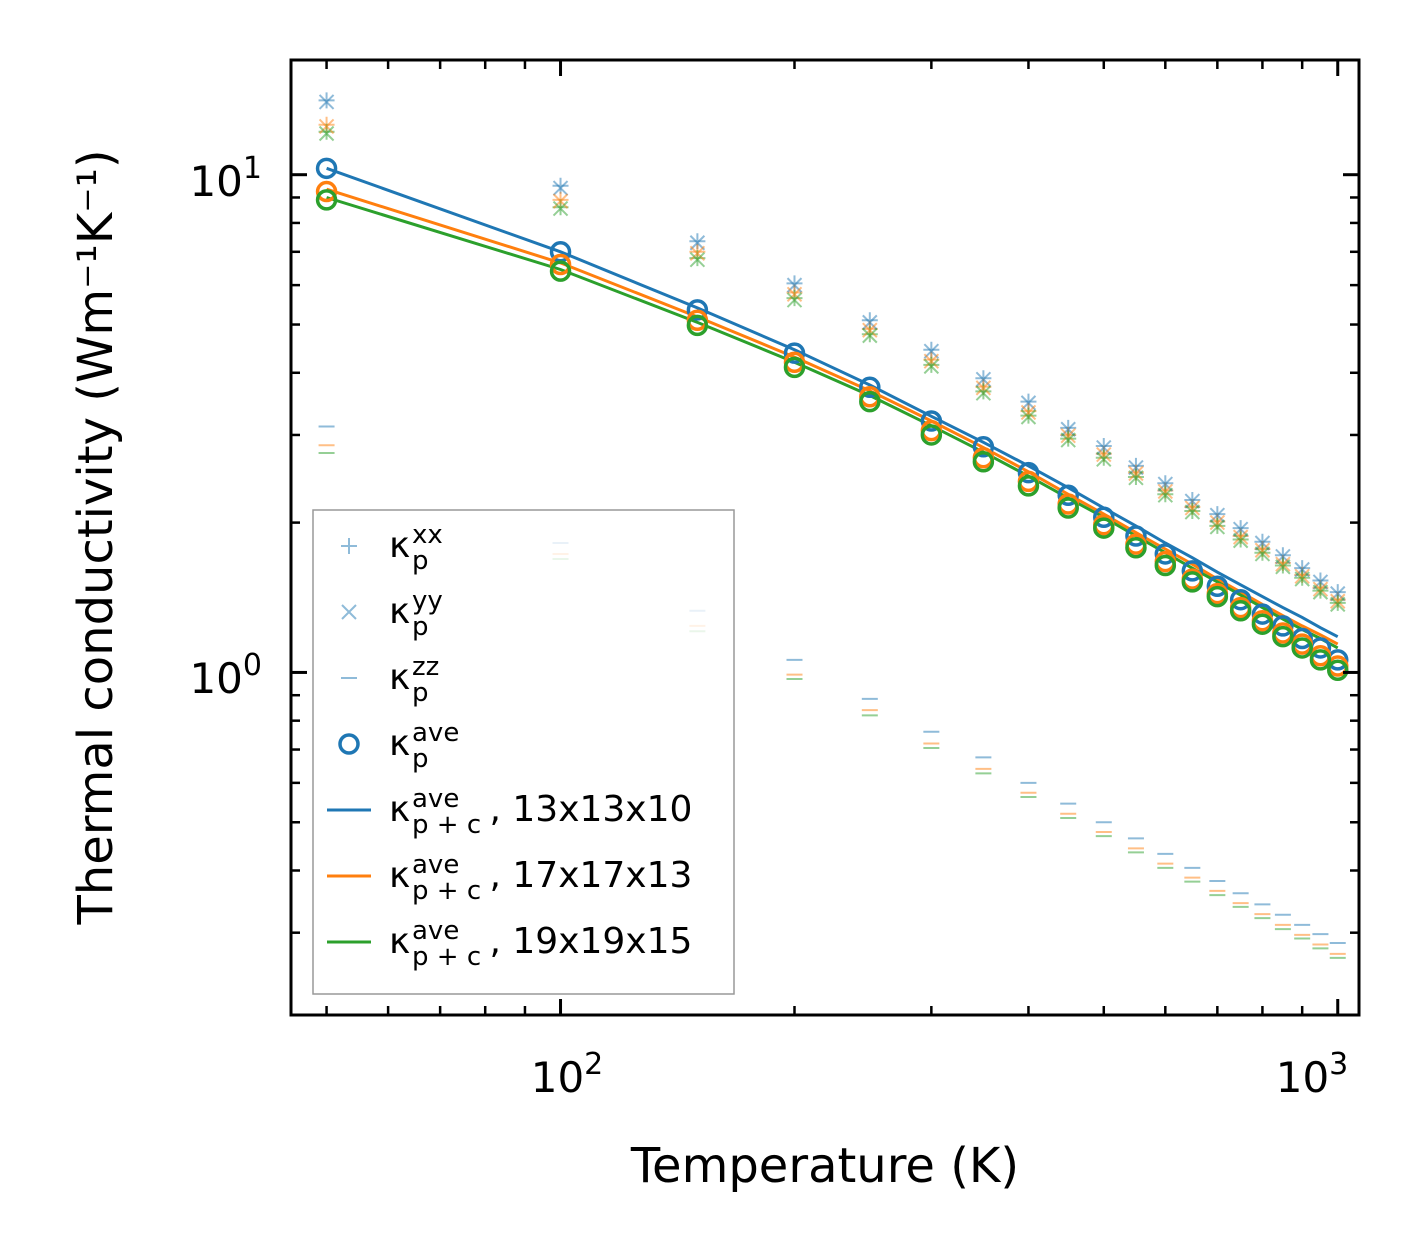  Describe the element at coordinates (390, 680) in the screenshot. I see `legend-entry-2: κzz p` at that location.